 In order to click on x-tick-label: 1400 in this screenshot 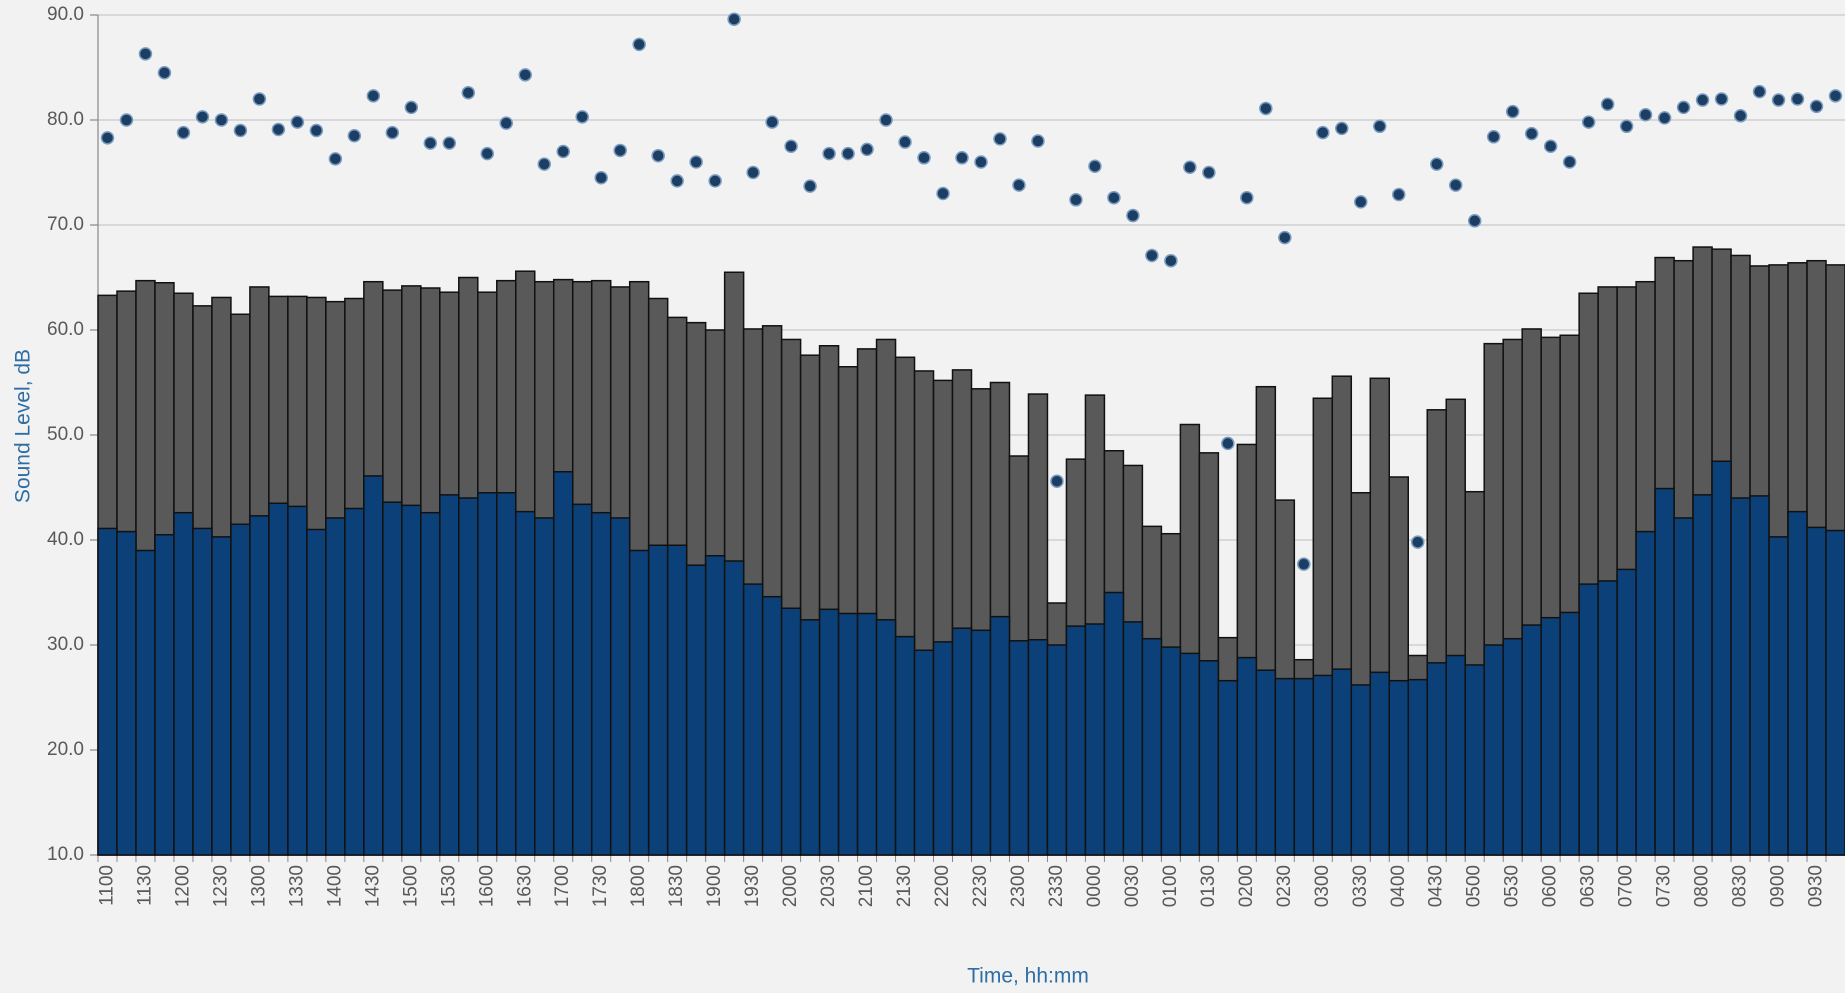, I will do `click(334, 886)`.